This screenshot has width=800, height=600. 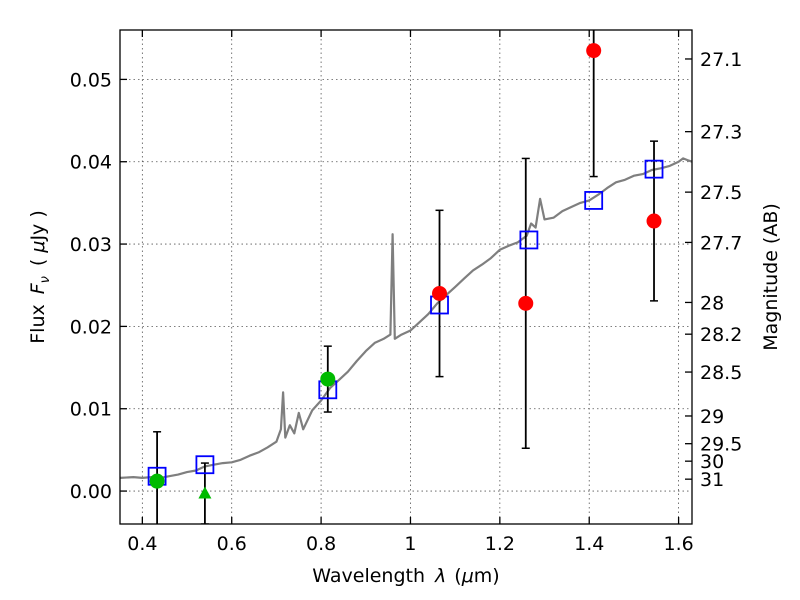 I want to click on x-tick-label: 1, so click(x=410, y=544).